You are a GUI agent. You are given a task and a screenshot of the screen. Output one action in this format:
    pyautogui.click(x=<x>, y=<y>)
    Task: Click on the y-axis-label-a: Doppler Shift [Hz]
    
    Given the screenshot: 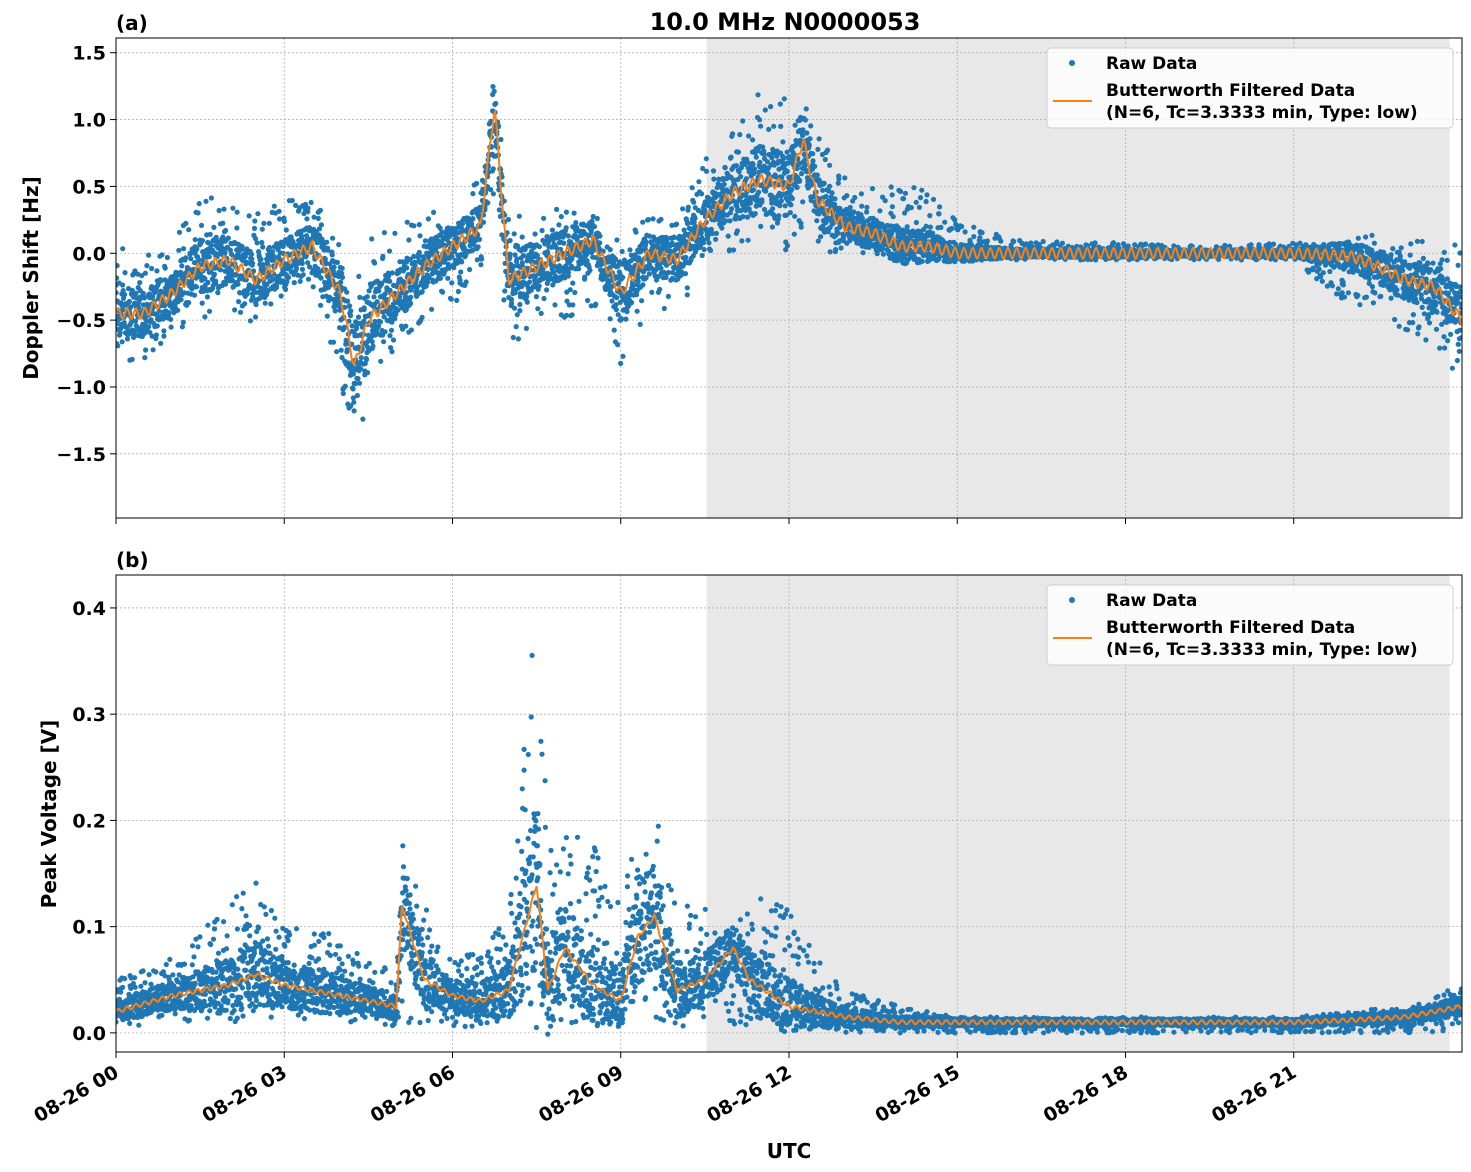 What is the action you would take?
    pyautogui.click(x=31, y=278)
    